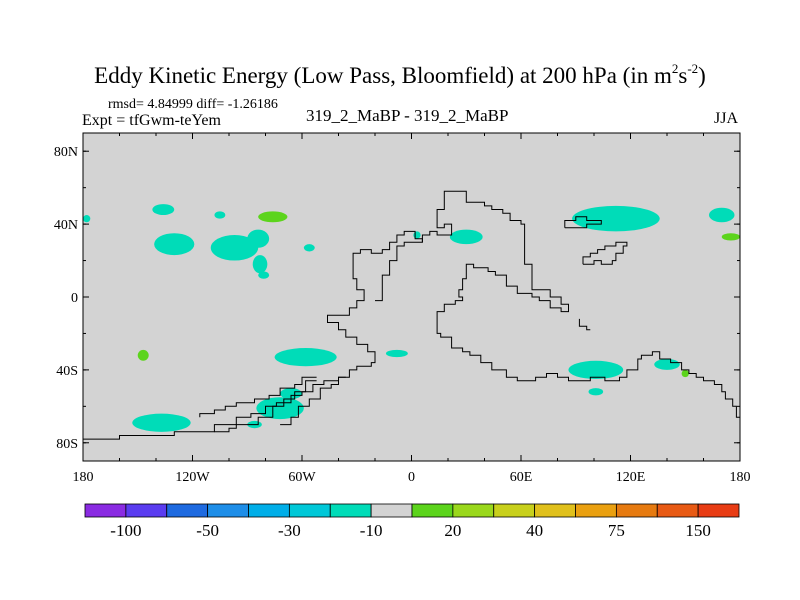 The width and height of the screenshot is (800, 600). Describe the element at coordinates (193, 104) in the screenshot. I see `stats-text: rmsd= 4.84999 diff= -1.26186` at that location.